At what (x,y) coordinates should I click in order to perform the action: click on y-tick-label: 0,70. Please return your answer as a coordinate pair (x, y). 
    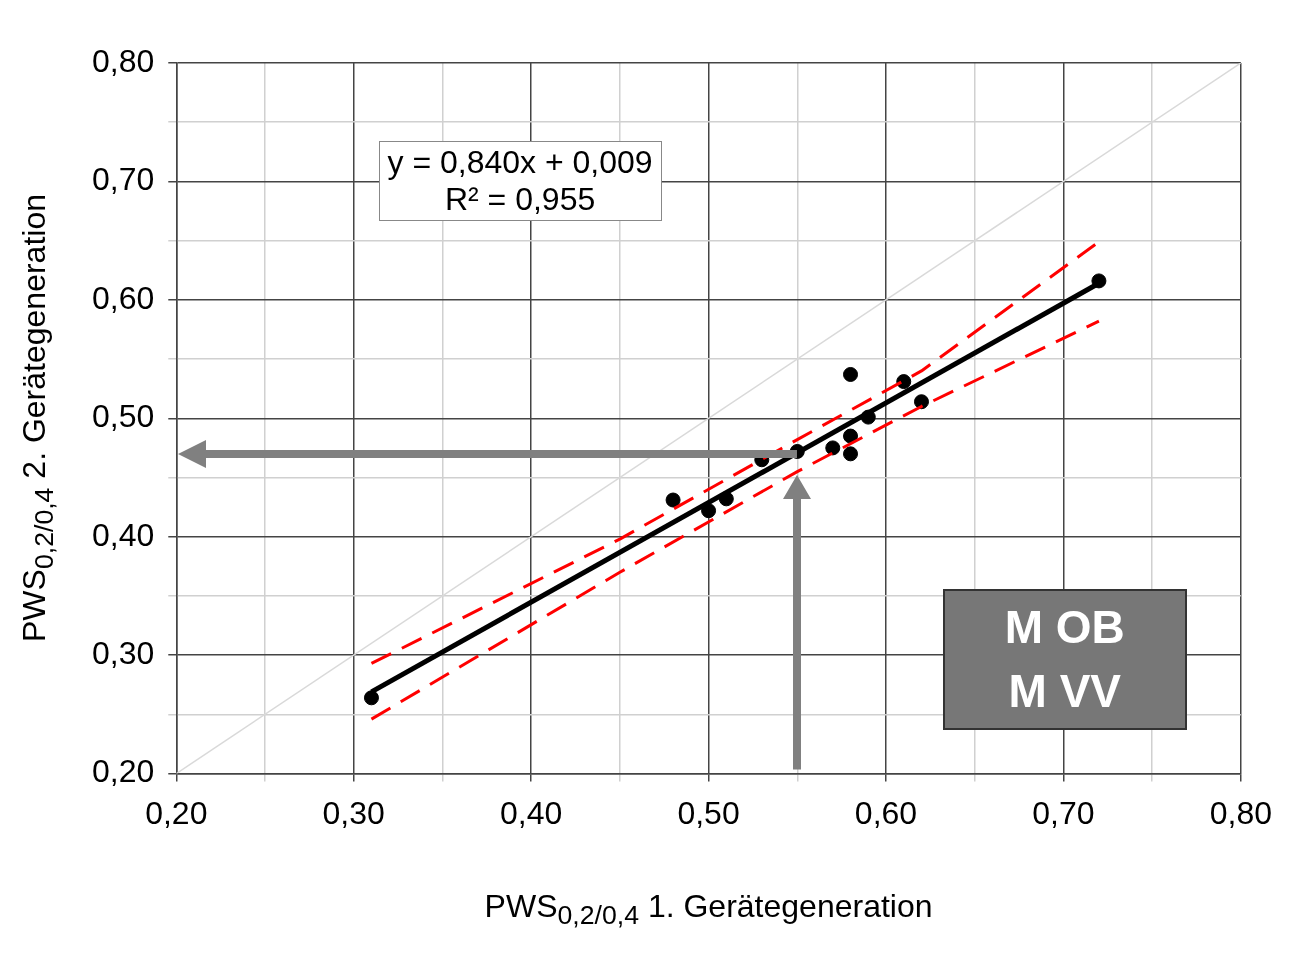
    Looking at the image, I should click on (123, 179).